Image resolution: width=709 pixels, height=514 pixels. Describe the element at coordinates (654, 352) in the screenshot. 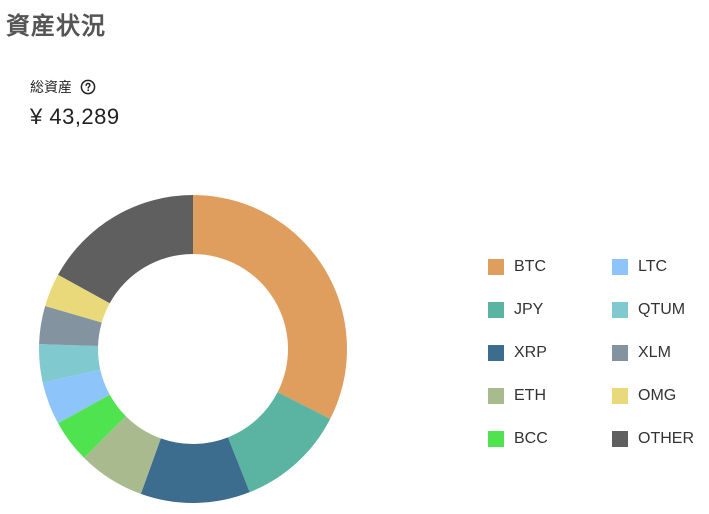

I see `legend-label-xlm: XLM` at that location.